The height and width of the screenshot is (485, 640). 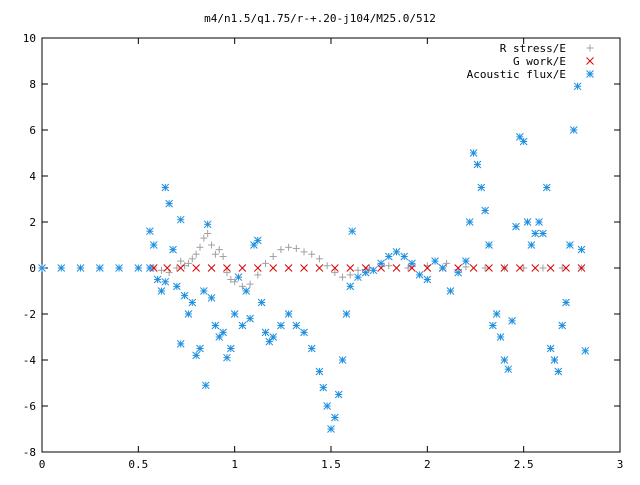 I want to click on legend-label: Acoustic flux/E, so click(x=516, y=74).